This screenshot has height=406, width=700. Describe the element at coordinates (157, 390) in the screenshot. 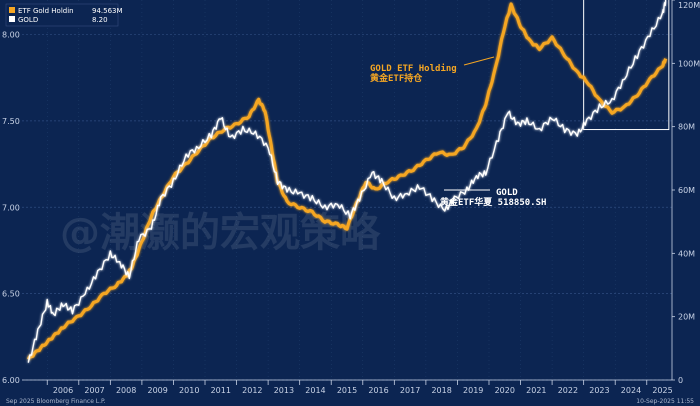

I see `x-tick-label: 2009` at that location.